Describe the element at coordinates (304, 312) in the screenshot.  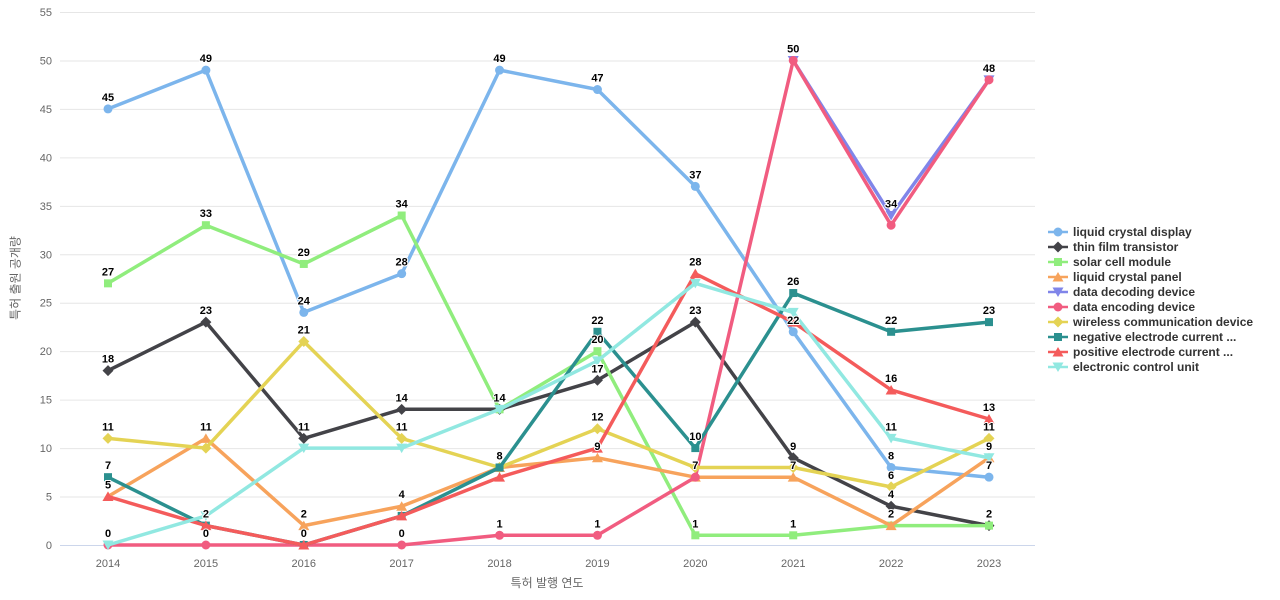
I see `marker-liquid-crystal-display-2016` at that location.